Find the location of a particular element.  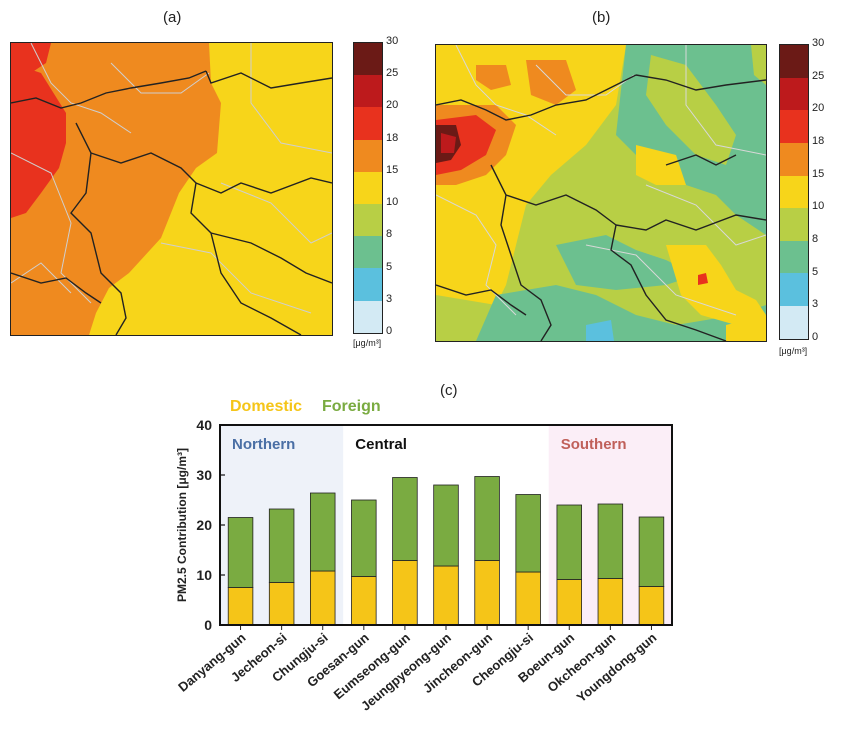

legend-domestic: Domestic is located at coordinates (266, 406).